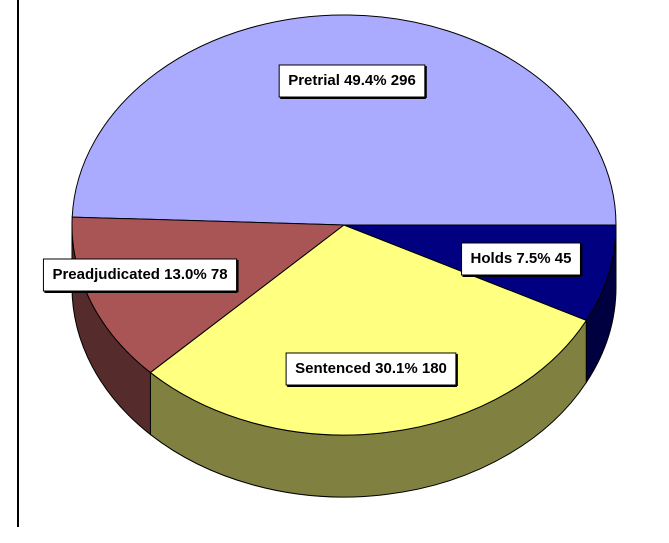 The width and height of the screenshot is (669, 543). I want to click on label-percent: 13.0%, so click(185, 274).